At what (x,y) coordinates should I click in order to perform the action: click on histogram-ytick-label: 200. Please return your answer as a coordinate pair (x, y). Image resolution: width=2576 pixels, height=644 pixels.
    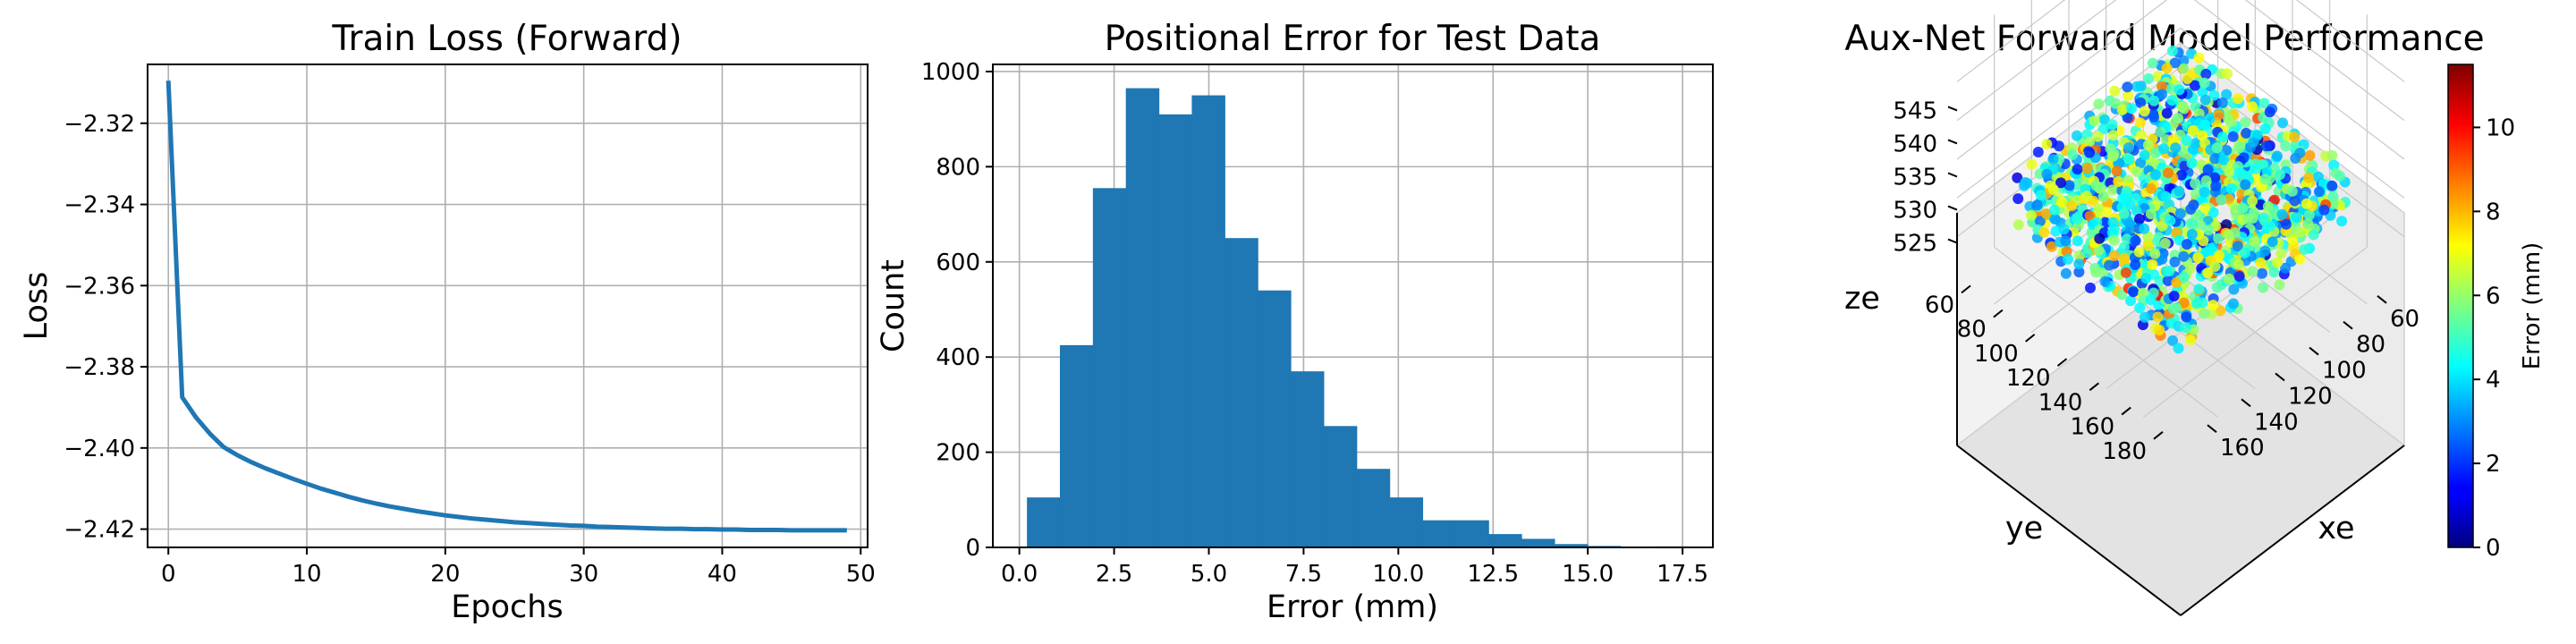
    Looking at the image, I should click on (958, 453).